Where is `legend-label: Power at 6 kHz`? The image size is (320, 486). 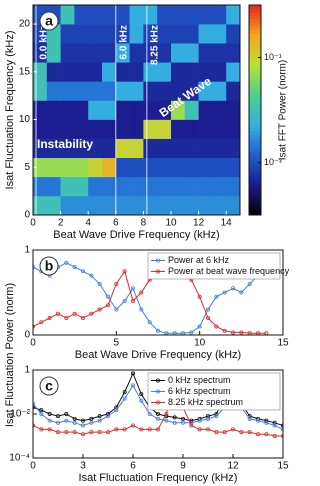
legend-label: Power at 6 kHz is located at coordinates (199, 260).